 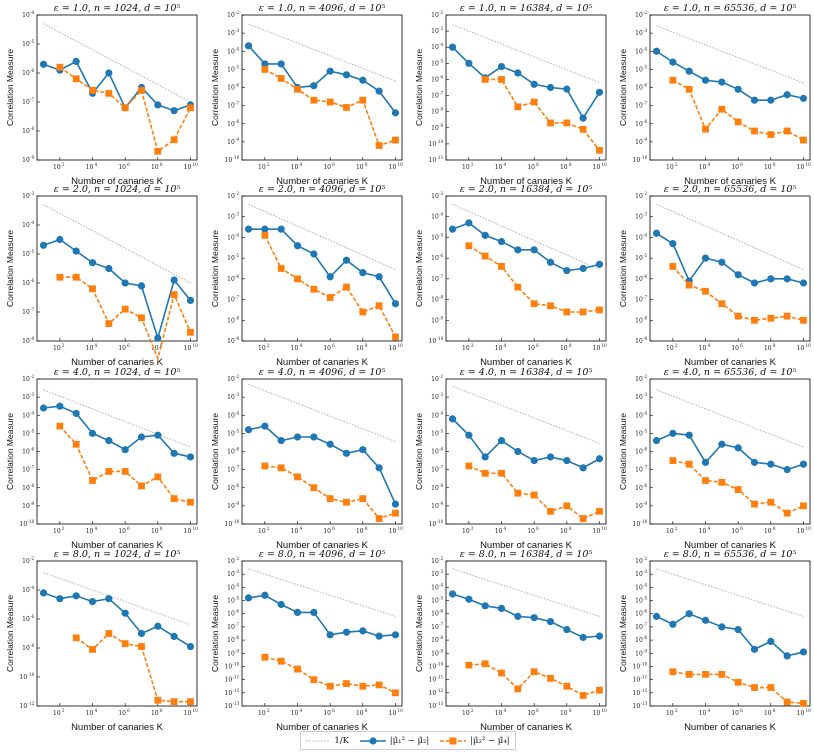 What do you see at coordinates (233, 396) in the screenshot?
I see `y-tick-label: 10 -3` at bounding box center [233, 396].